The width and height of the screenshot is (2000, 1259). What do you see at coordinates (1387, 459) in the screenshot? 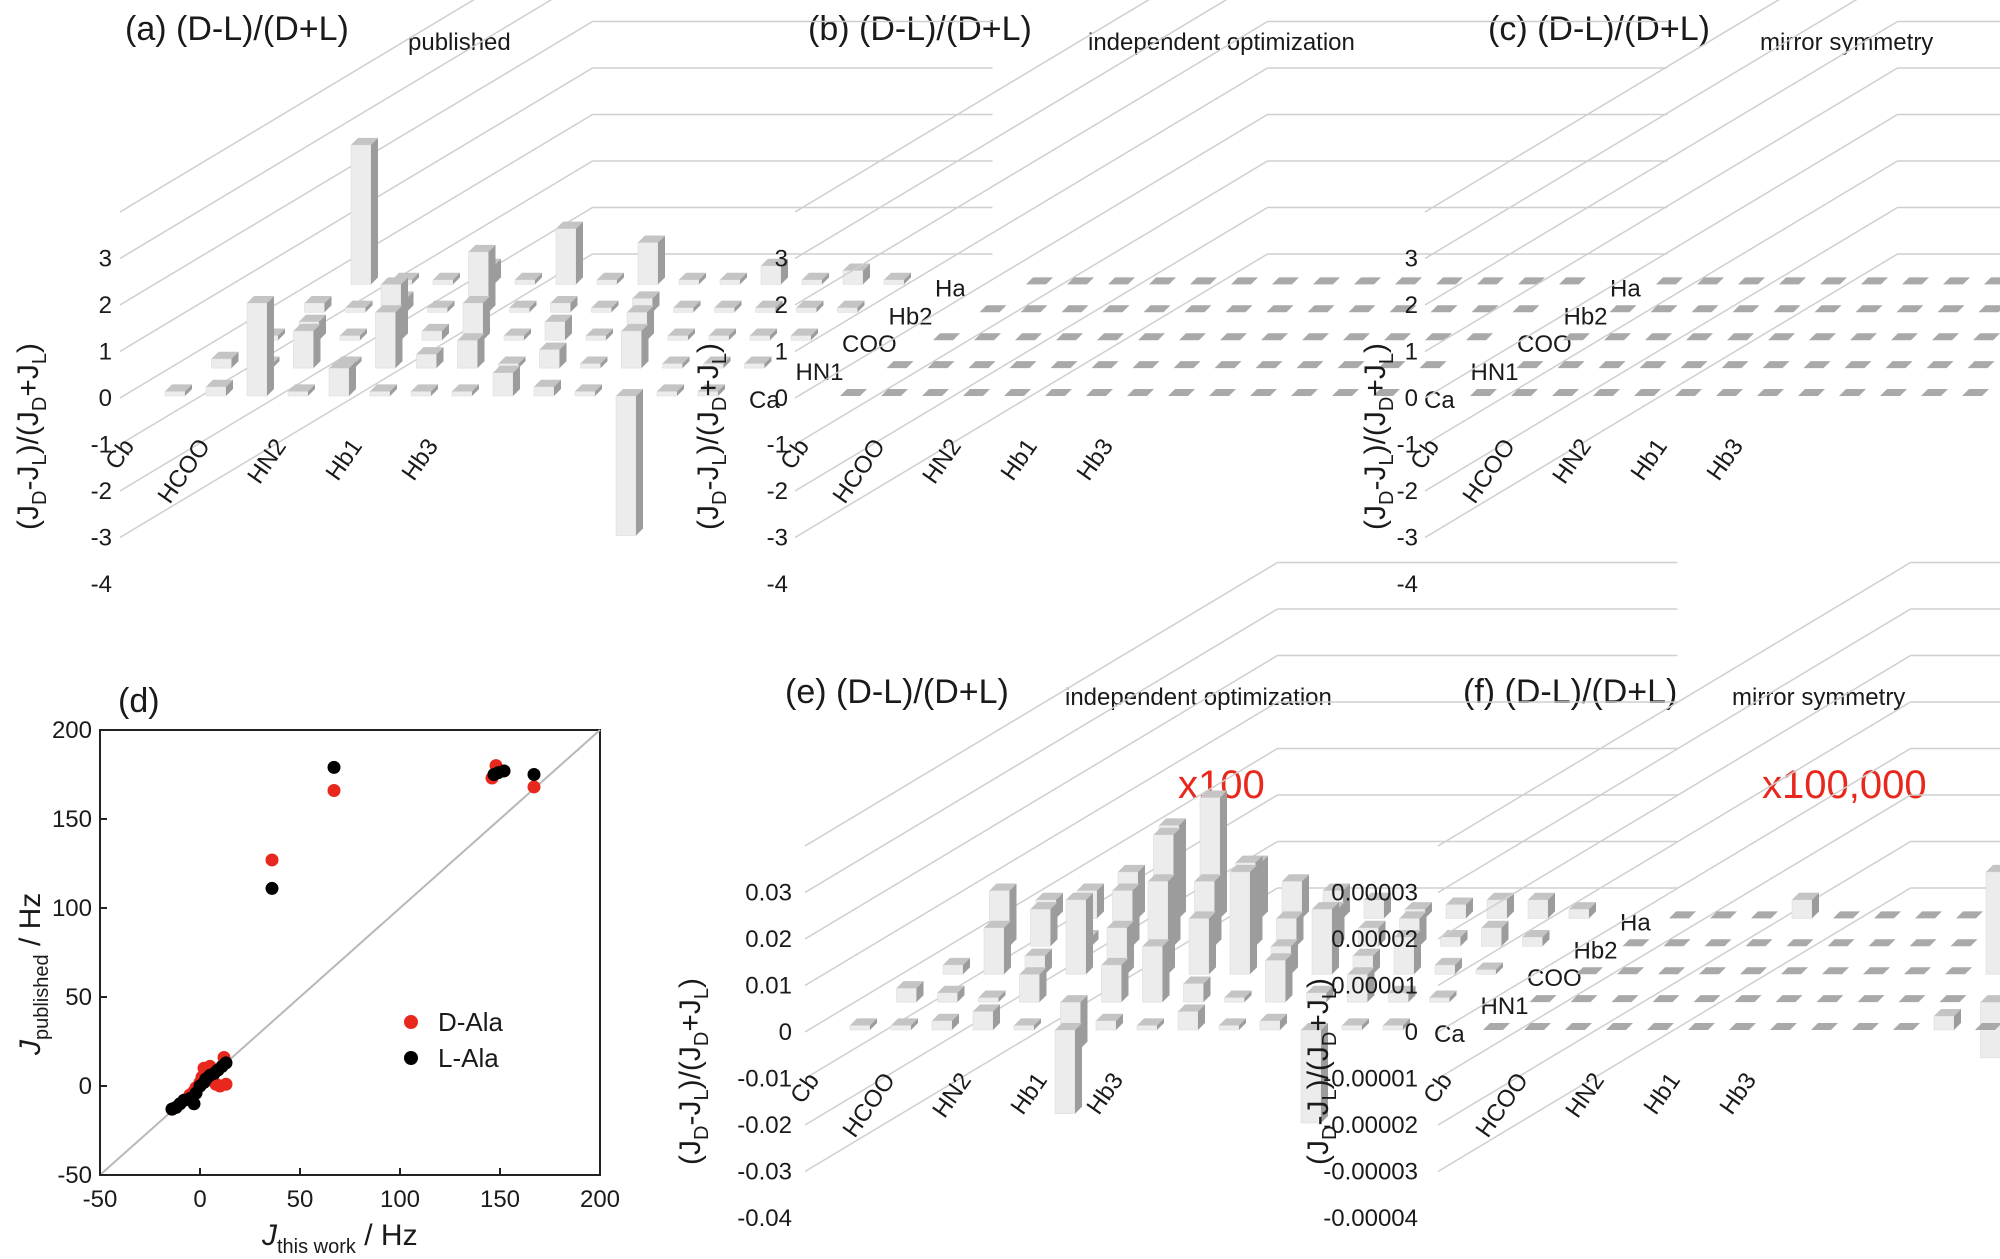
I see `y-axis-label-part: L` at bounding box center [1387, 459].